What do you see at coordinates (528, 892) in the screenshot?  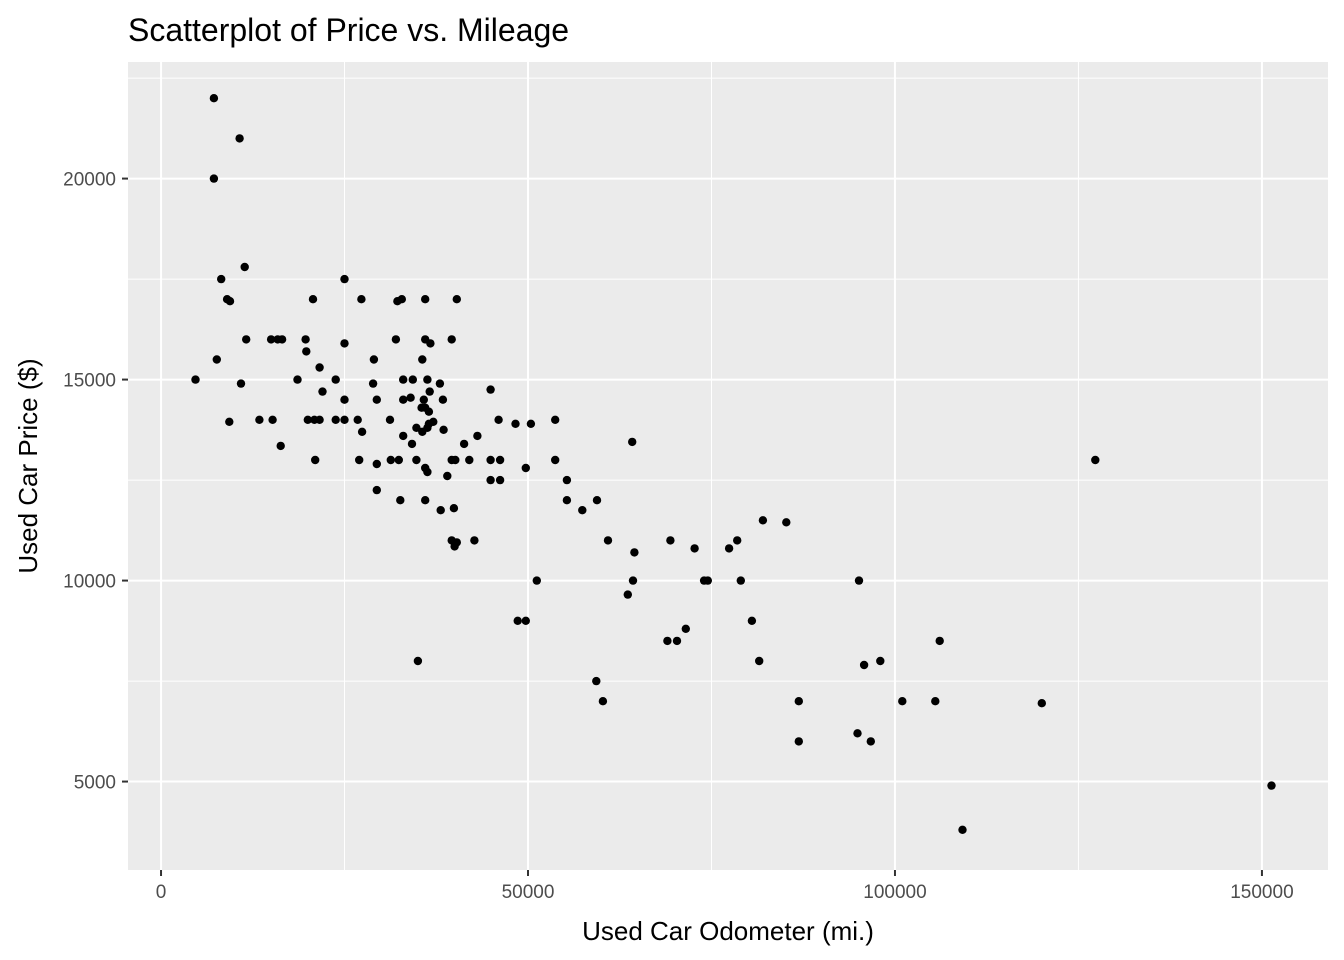 I see `x-tick-label: 50000` at bounding box center [528, 892].